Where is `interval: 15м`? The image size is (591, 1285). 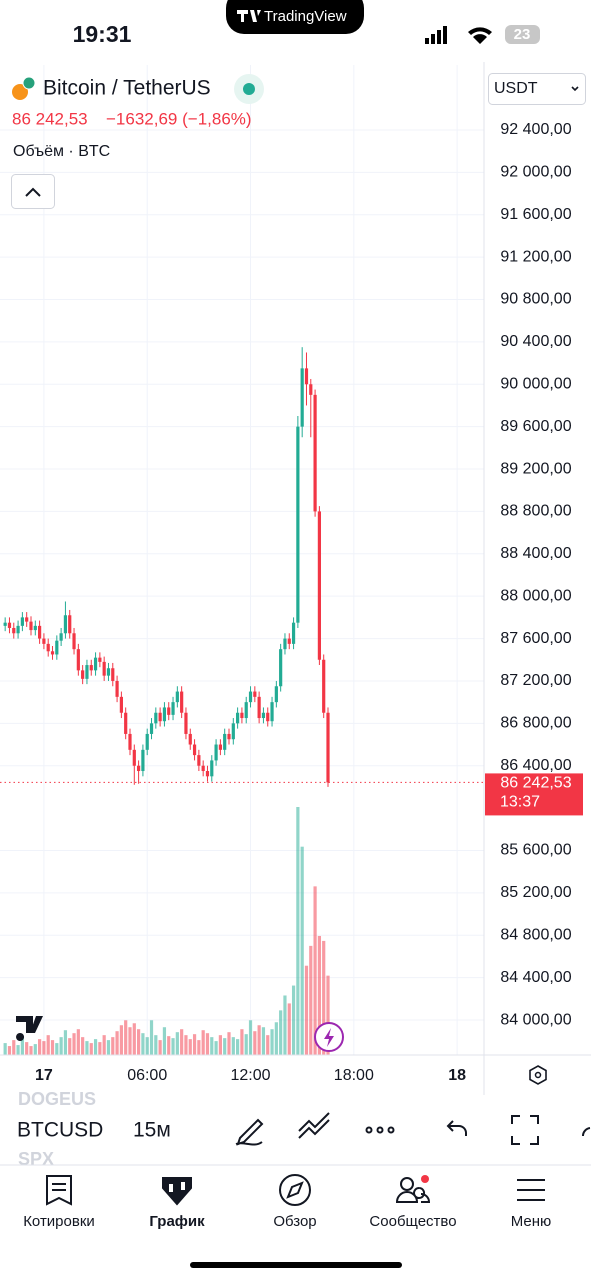
interval: 15м is located at coordinates (152, 1130).